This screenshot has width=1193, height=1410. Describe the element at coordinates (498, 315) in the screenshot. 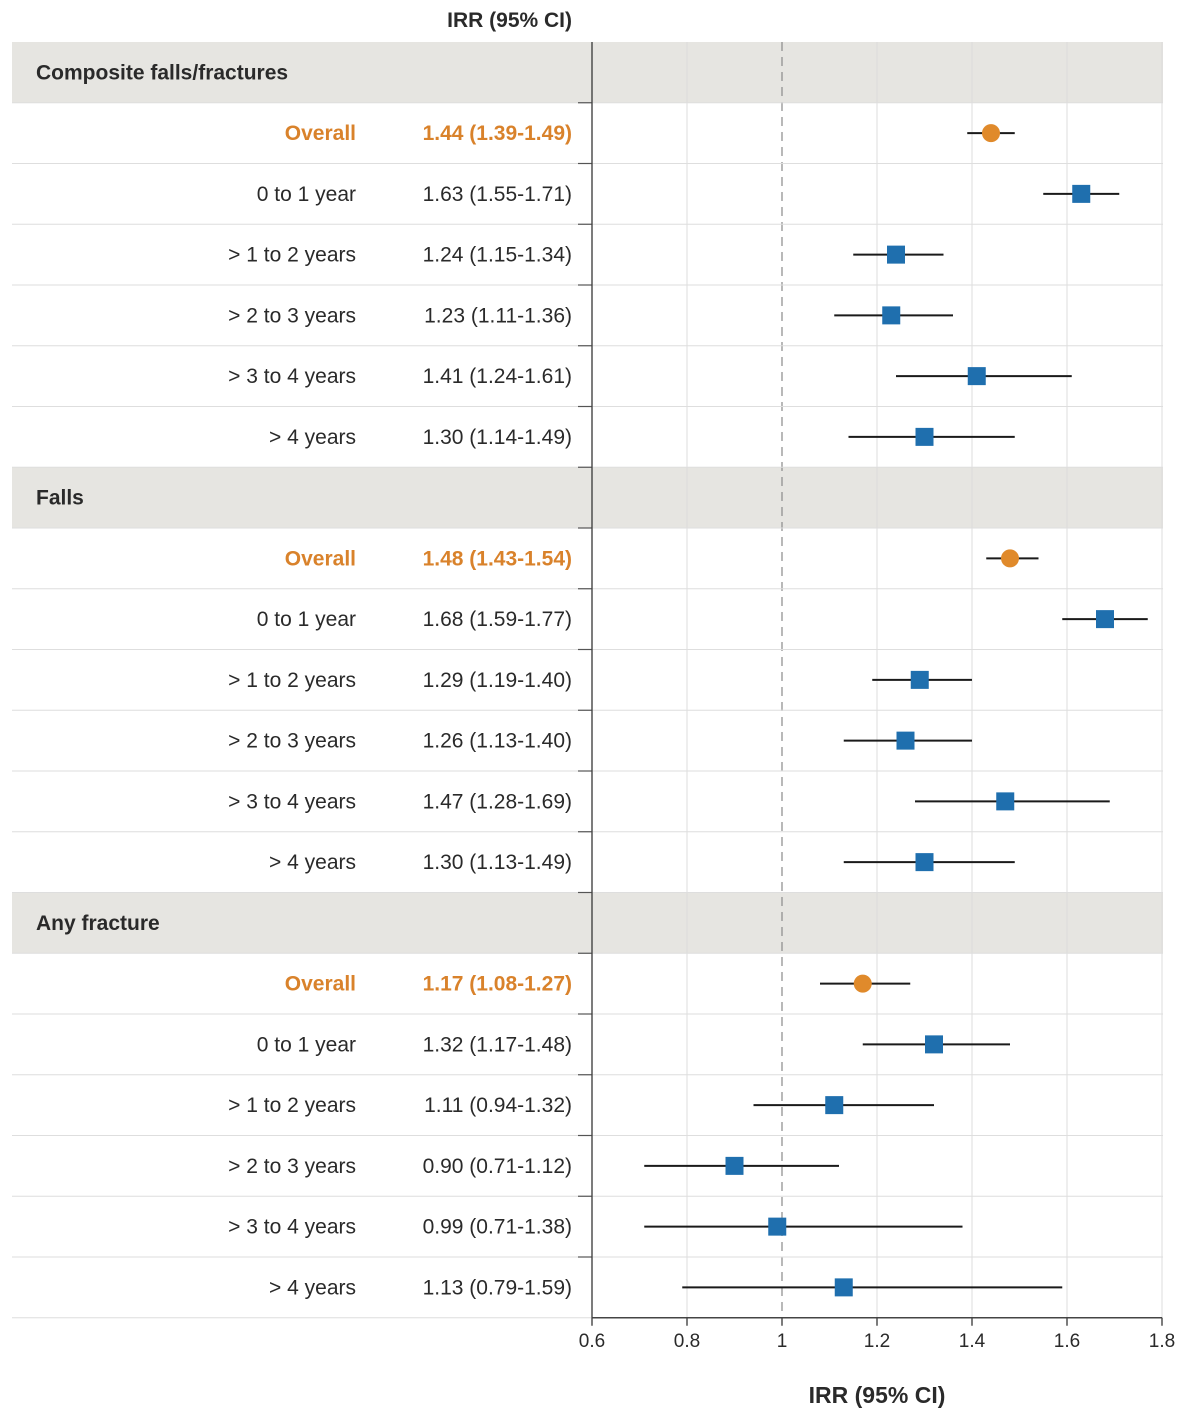

I see `ci-value-label: 1.23 (1.11-1.36)` at that location.